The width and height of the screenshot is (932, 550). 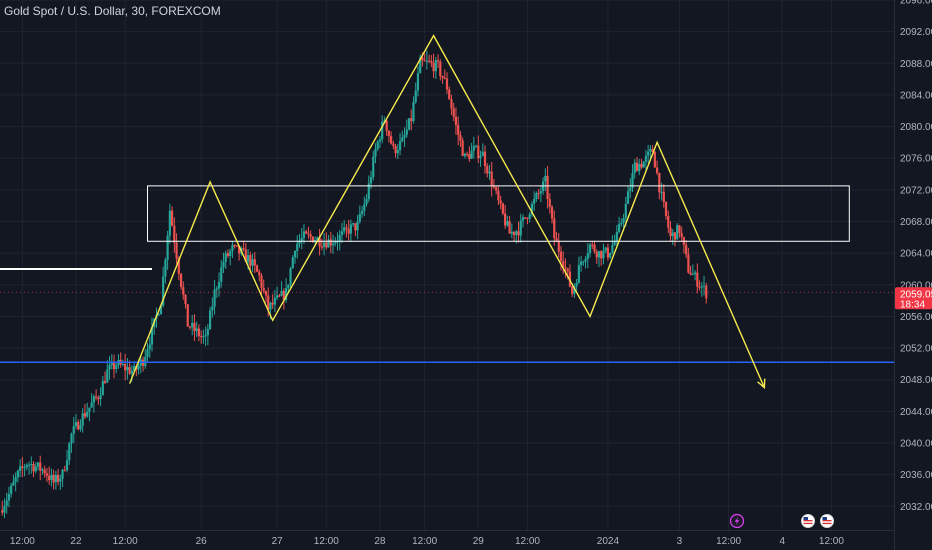 What do you see at coordinates (479, 541) in the screenshot?
I see `time-tick-label: 29` at bounding box center [479, 541].